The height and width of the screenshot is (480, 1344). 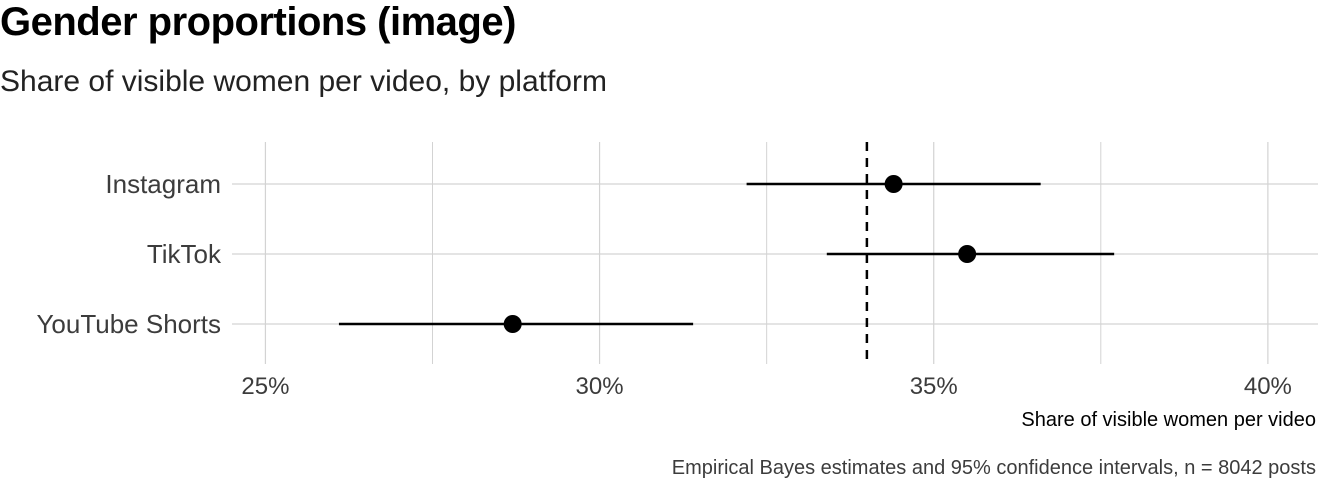 I want to click on category-labels: Instagram TikTok YouTube Shorts, so click(x=129, y=254).